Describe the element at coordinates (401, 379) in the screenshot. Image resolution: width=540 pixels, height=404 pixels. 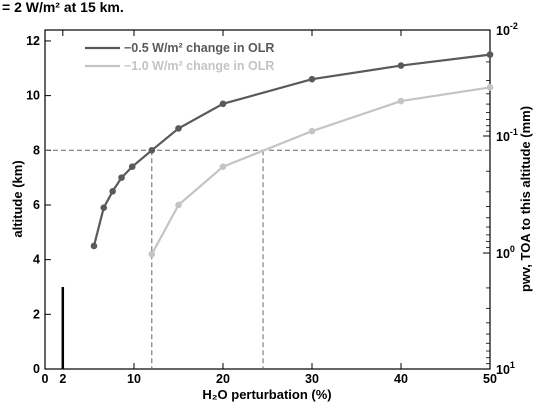
I see `x-tick-label: 40` at that location.